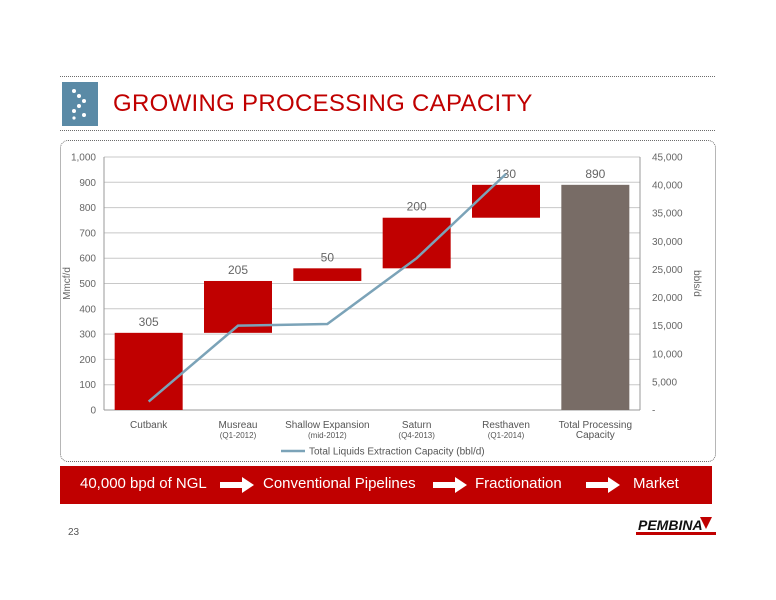 Image resolution: width=776 pixels, height=600 pixels. I want to click on bar-value-label: 890, so click(595, 174).